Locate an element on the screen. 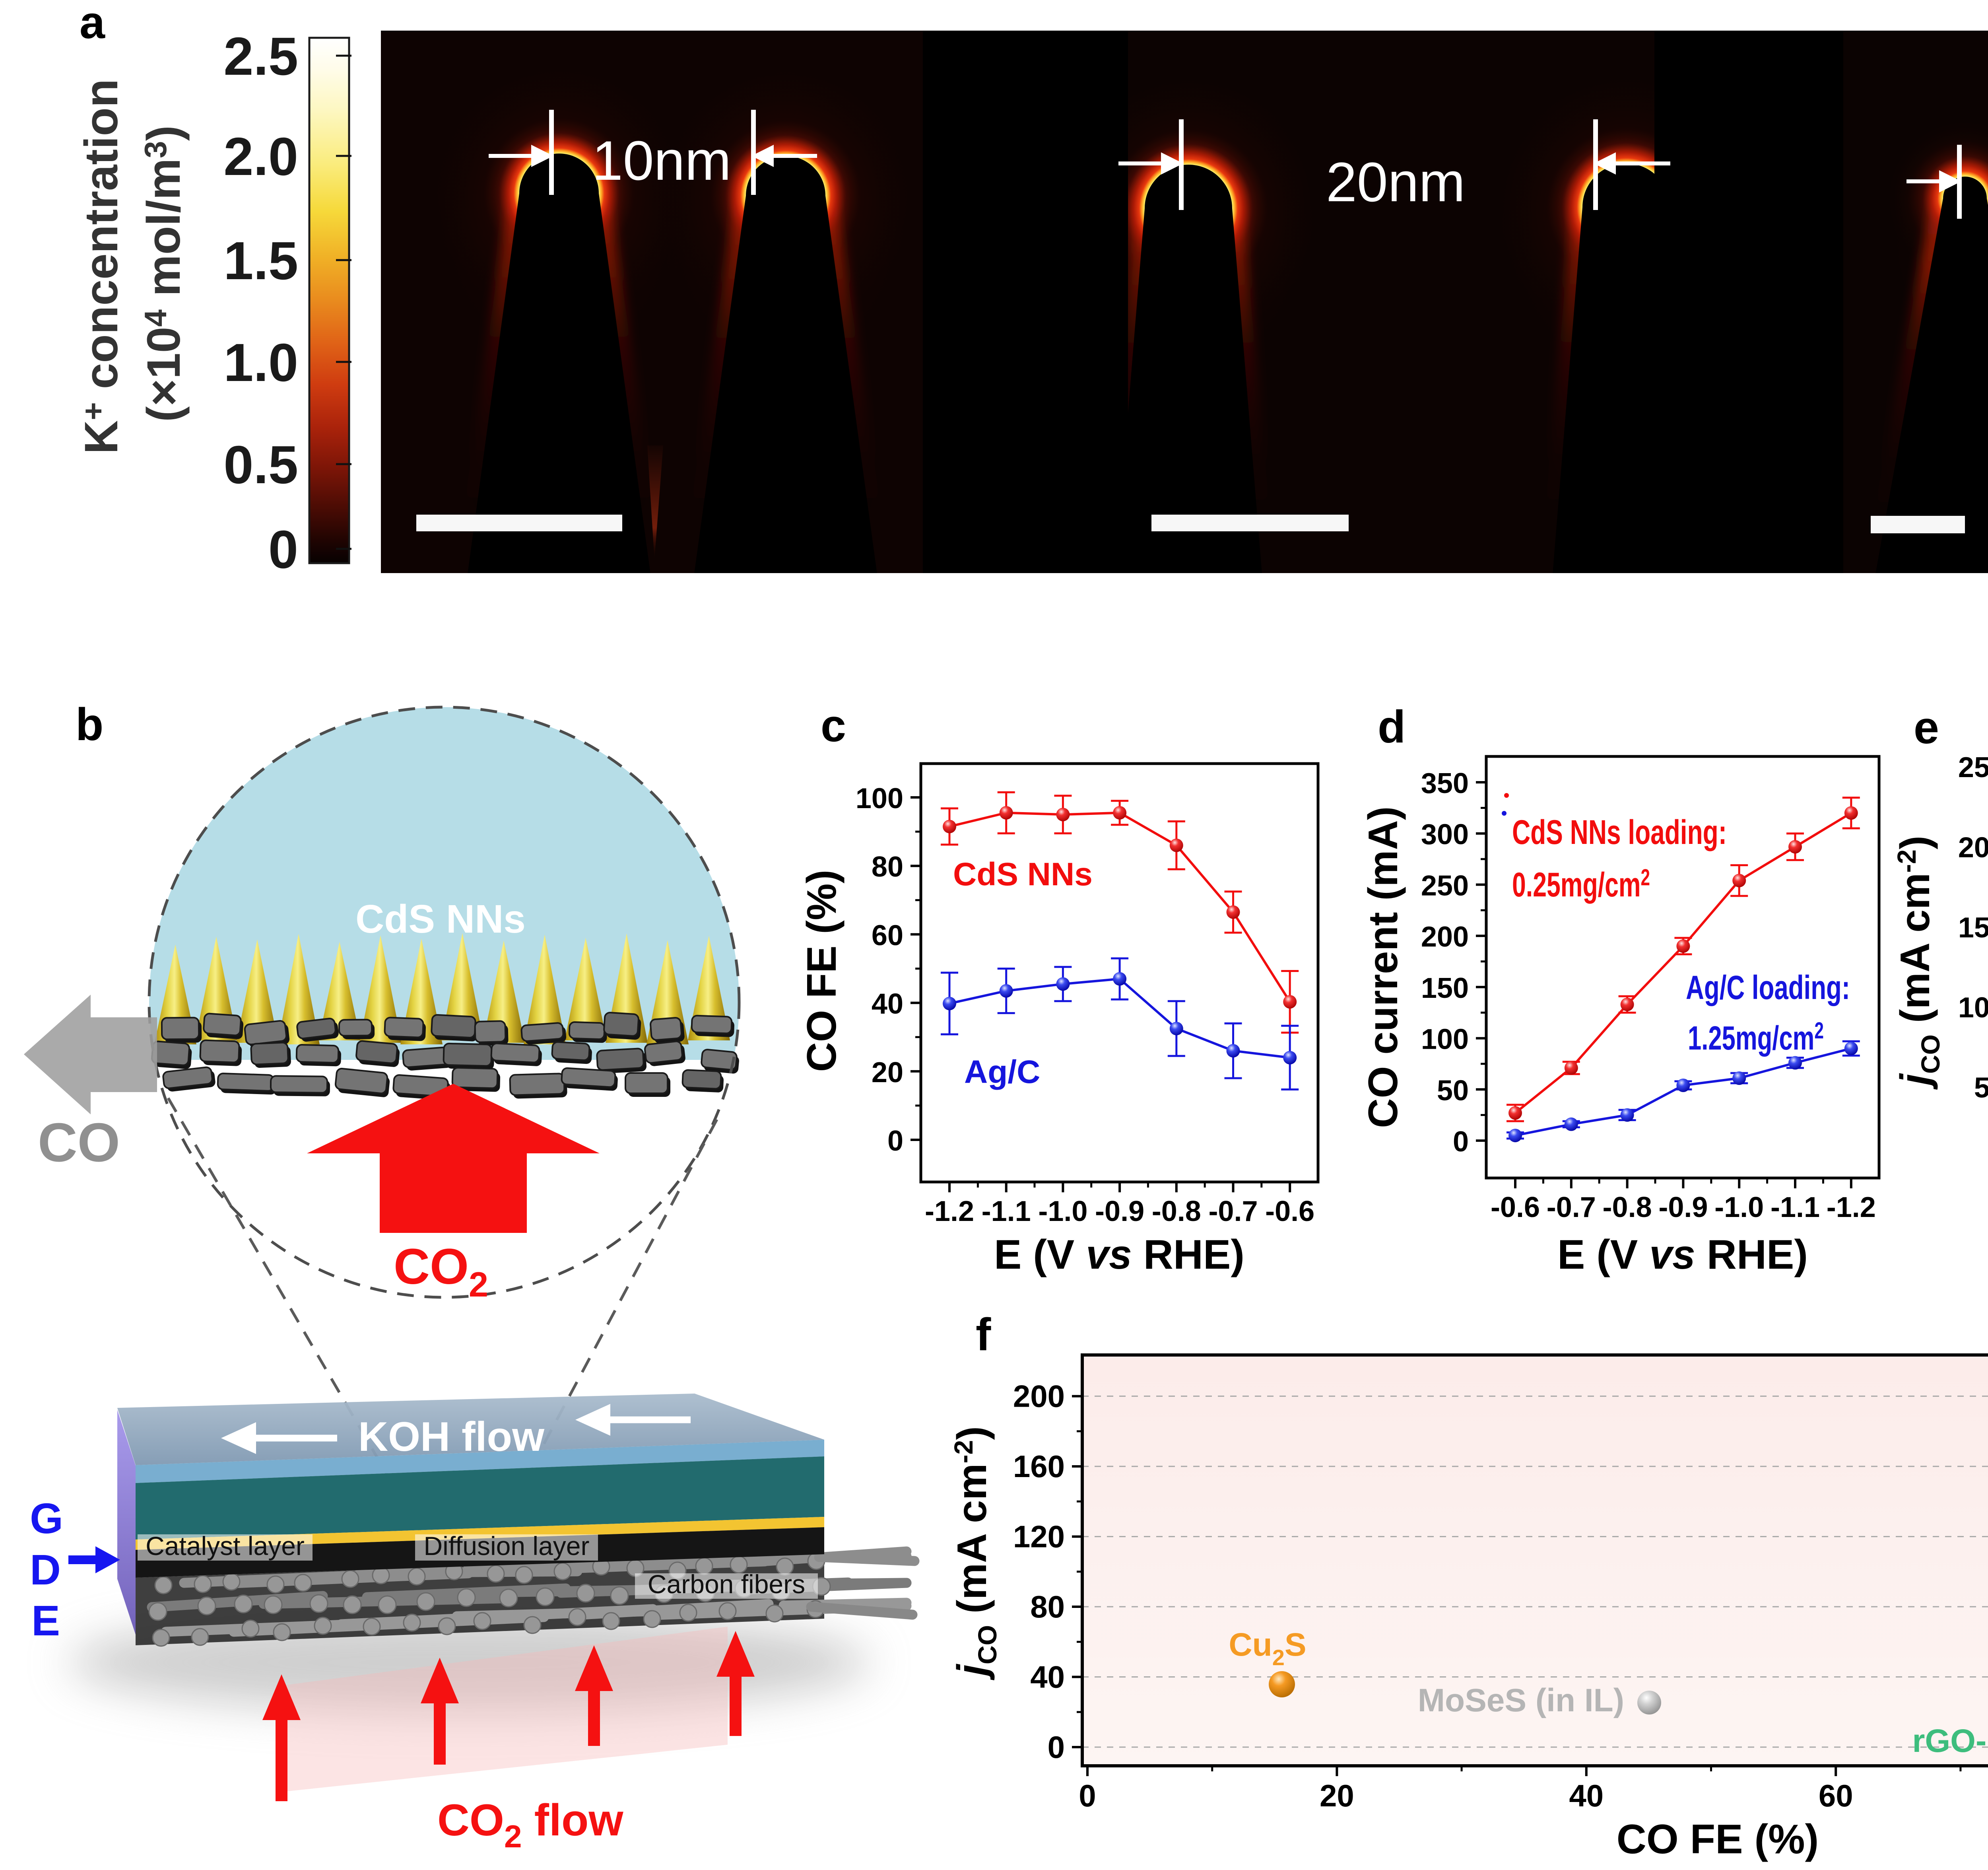 This screenshot has width=1988, height=1870. svg-text: CO2 flow is located at coordinates (530, 1824).